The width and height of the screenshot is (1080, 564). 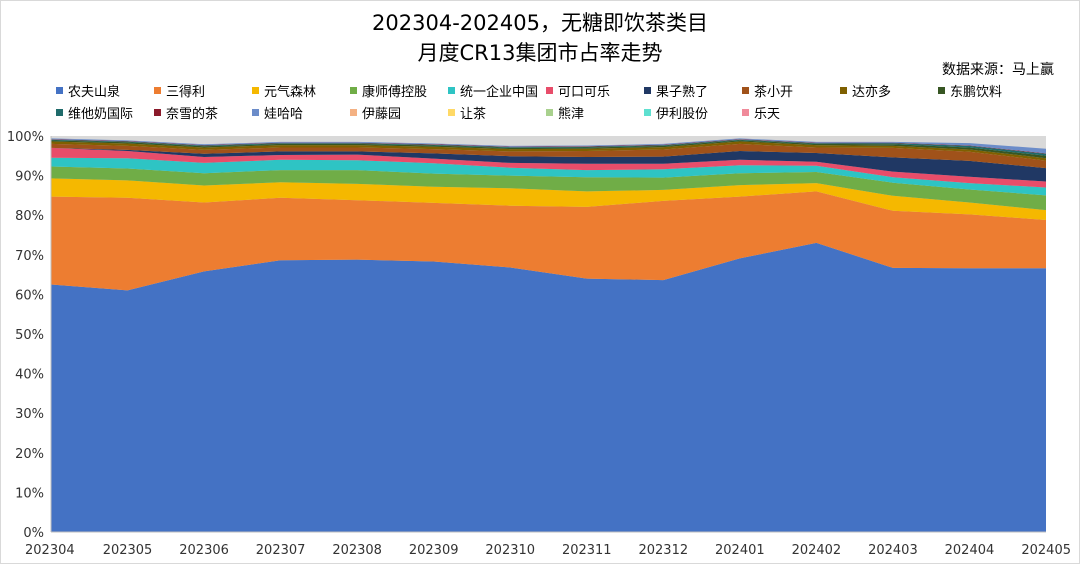 I want to click on legend-label: 果子熟了, so click(x=682, y=92).